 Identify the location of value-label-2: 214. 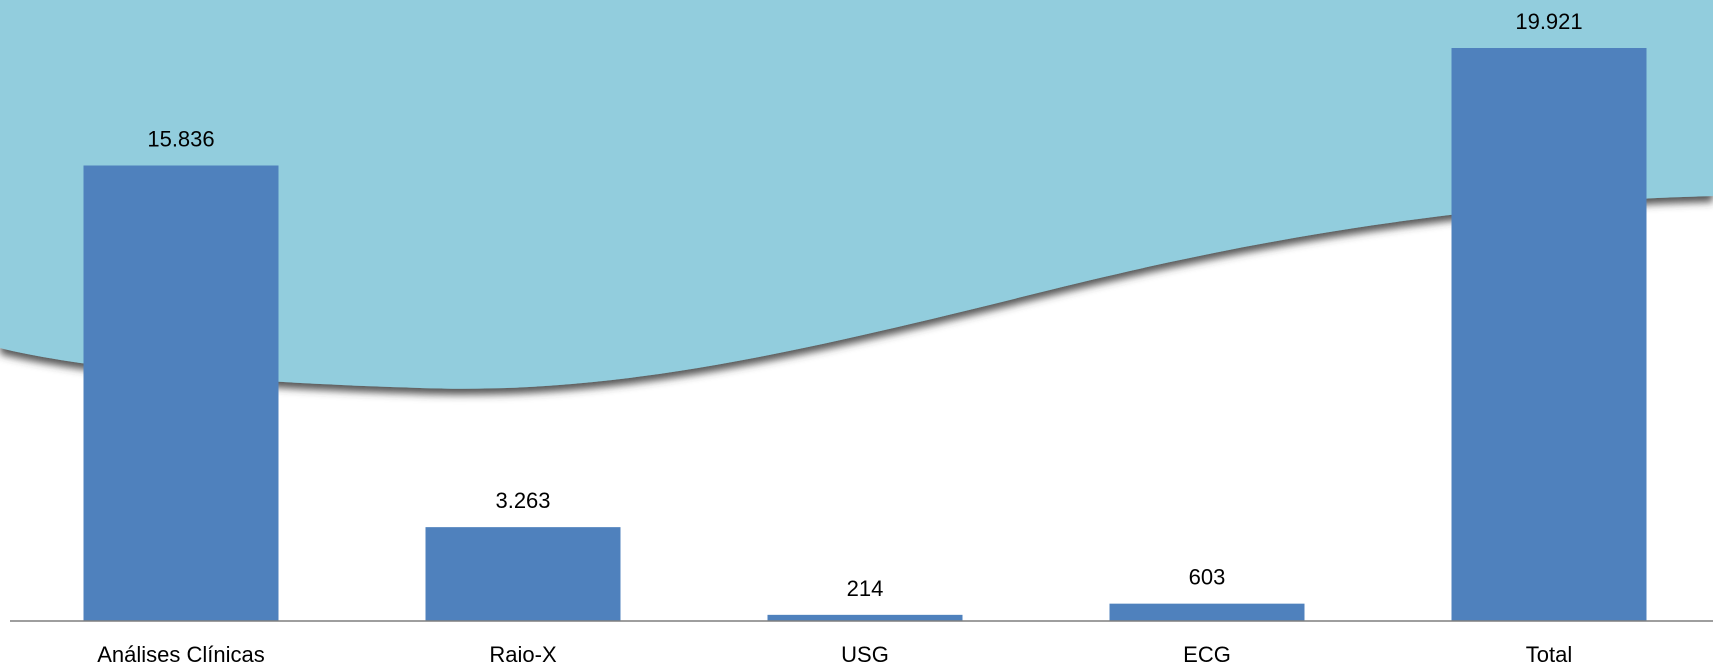
(865, 588).